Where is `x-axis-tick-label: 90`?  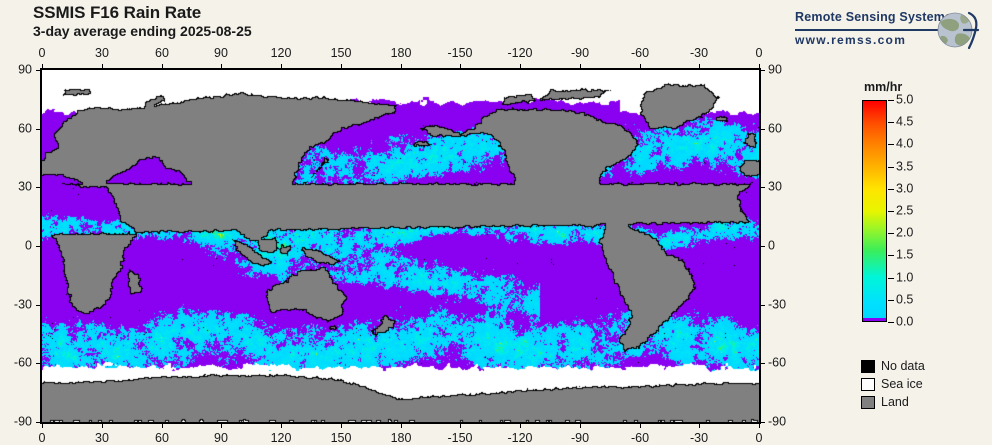 x-axis-tick-label: 90 is located at coordinates (221, 438).